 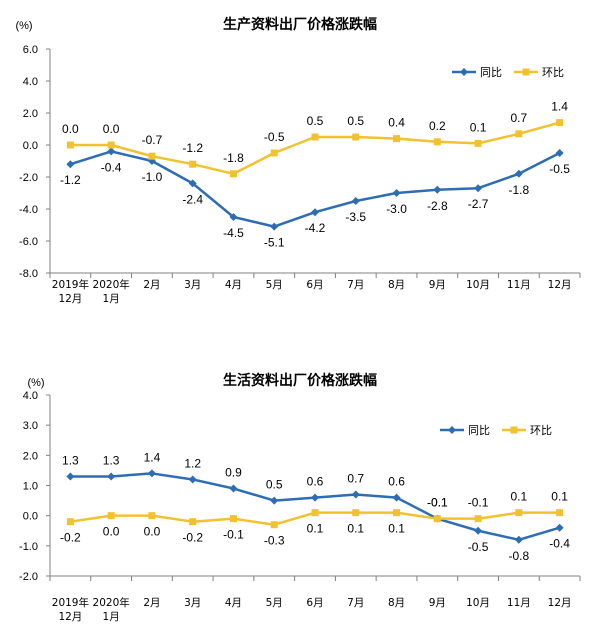 What do you see at coordinates (274, 603) in the screenshot?
I see `x-tick-label: 5月` at bounding box center [274, 603].